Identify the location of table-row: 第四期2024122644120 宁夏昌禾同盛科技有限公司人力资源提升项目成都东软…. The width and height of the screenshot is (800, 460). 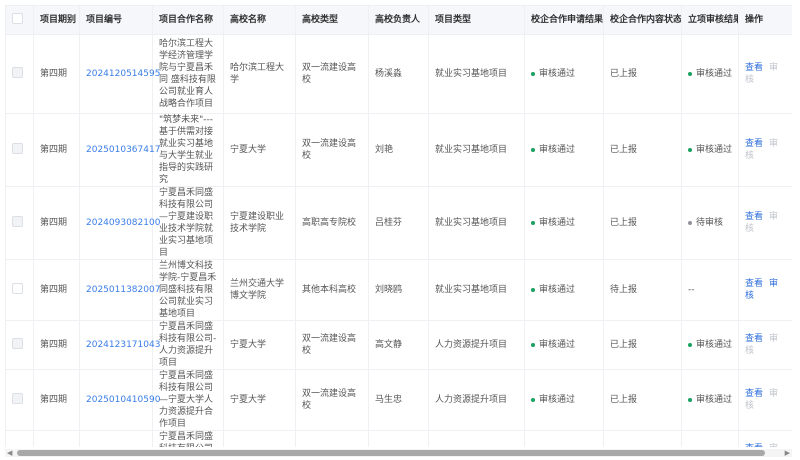
(398, 438).